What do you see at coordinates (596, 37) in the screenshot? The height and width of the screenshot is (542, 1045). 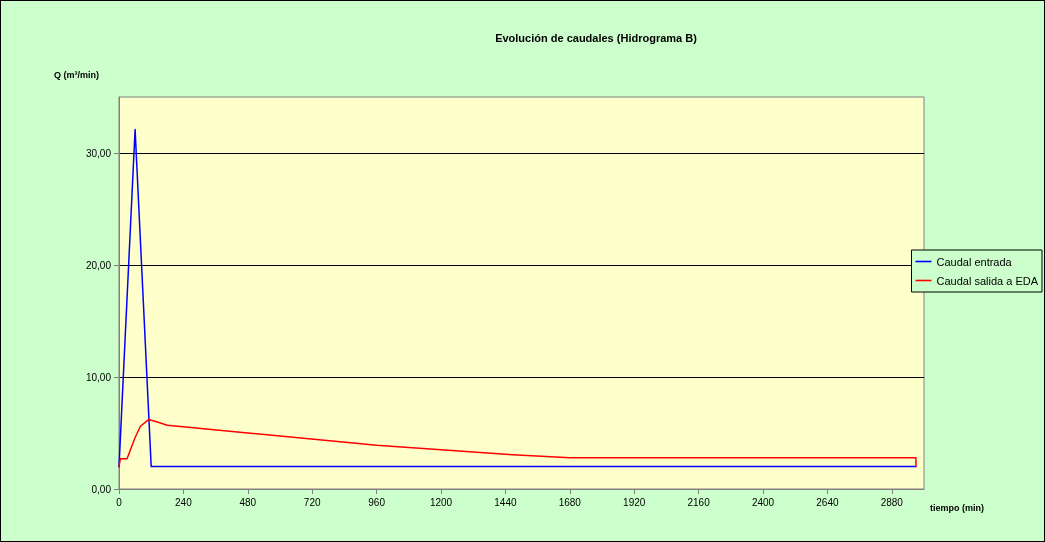 I see `chart-title: Evolución de caudales (Hidrograma B)` at bounding box center [596, 37].